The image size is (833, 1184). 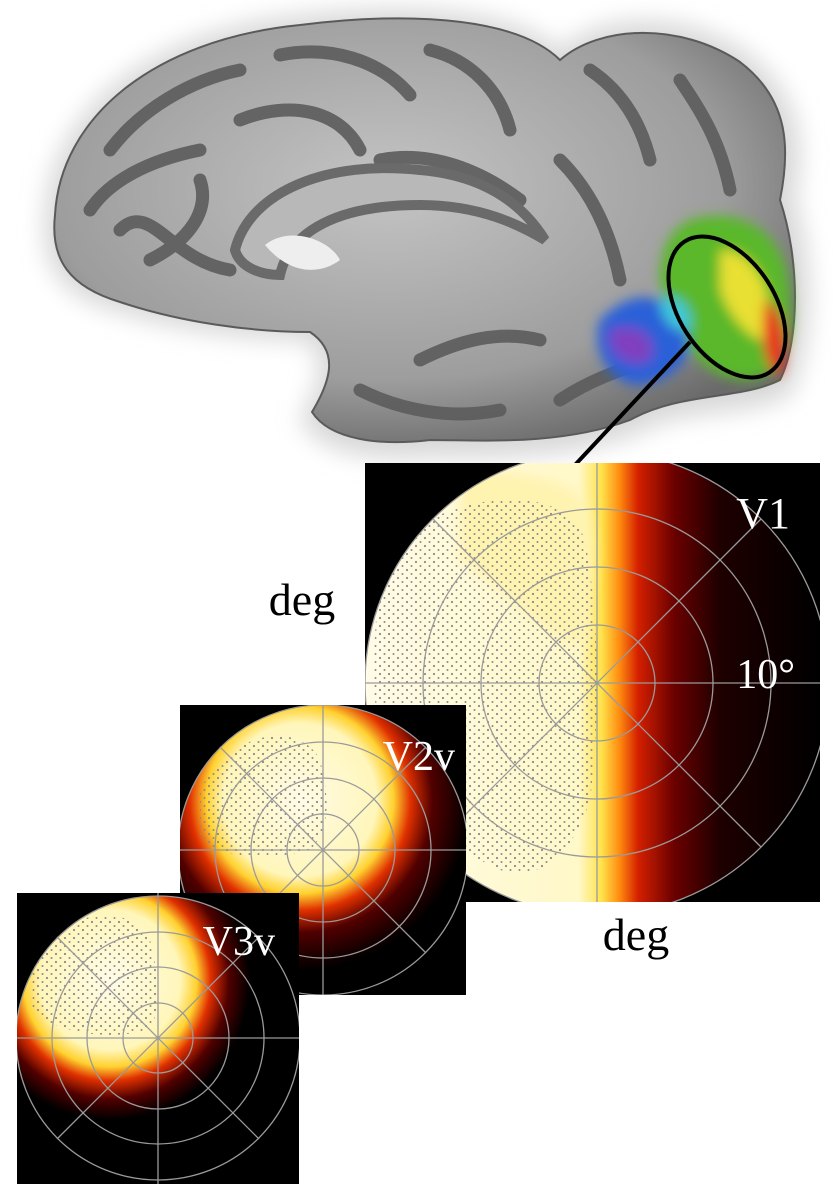 I want to click on dot-cloud, so click(x=263, y=796).